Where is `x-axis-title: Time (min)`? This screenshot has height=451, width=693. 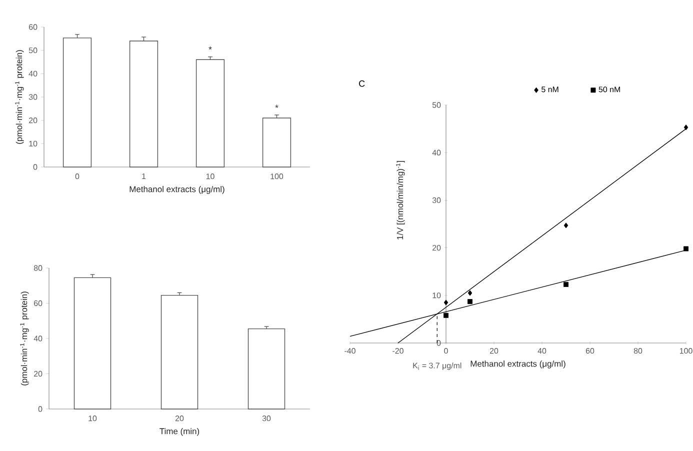 x-axis-title: Time (min) is located at coordinates (180, 432).